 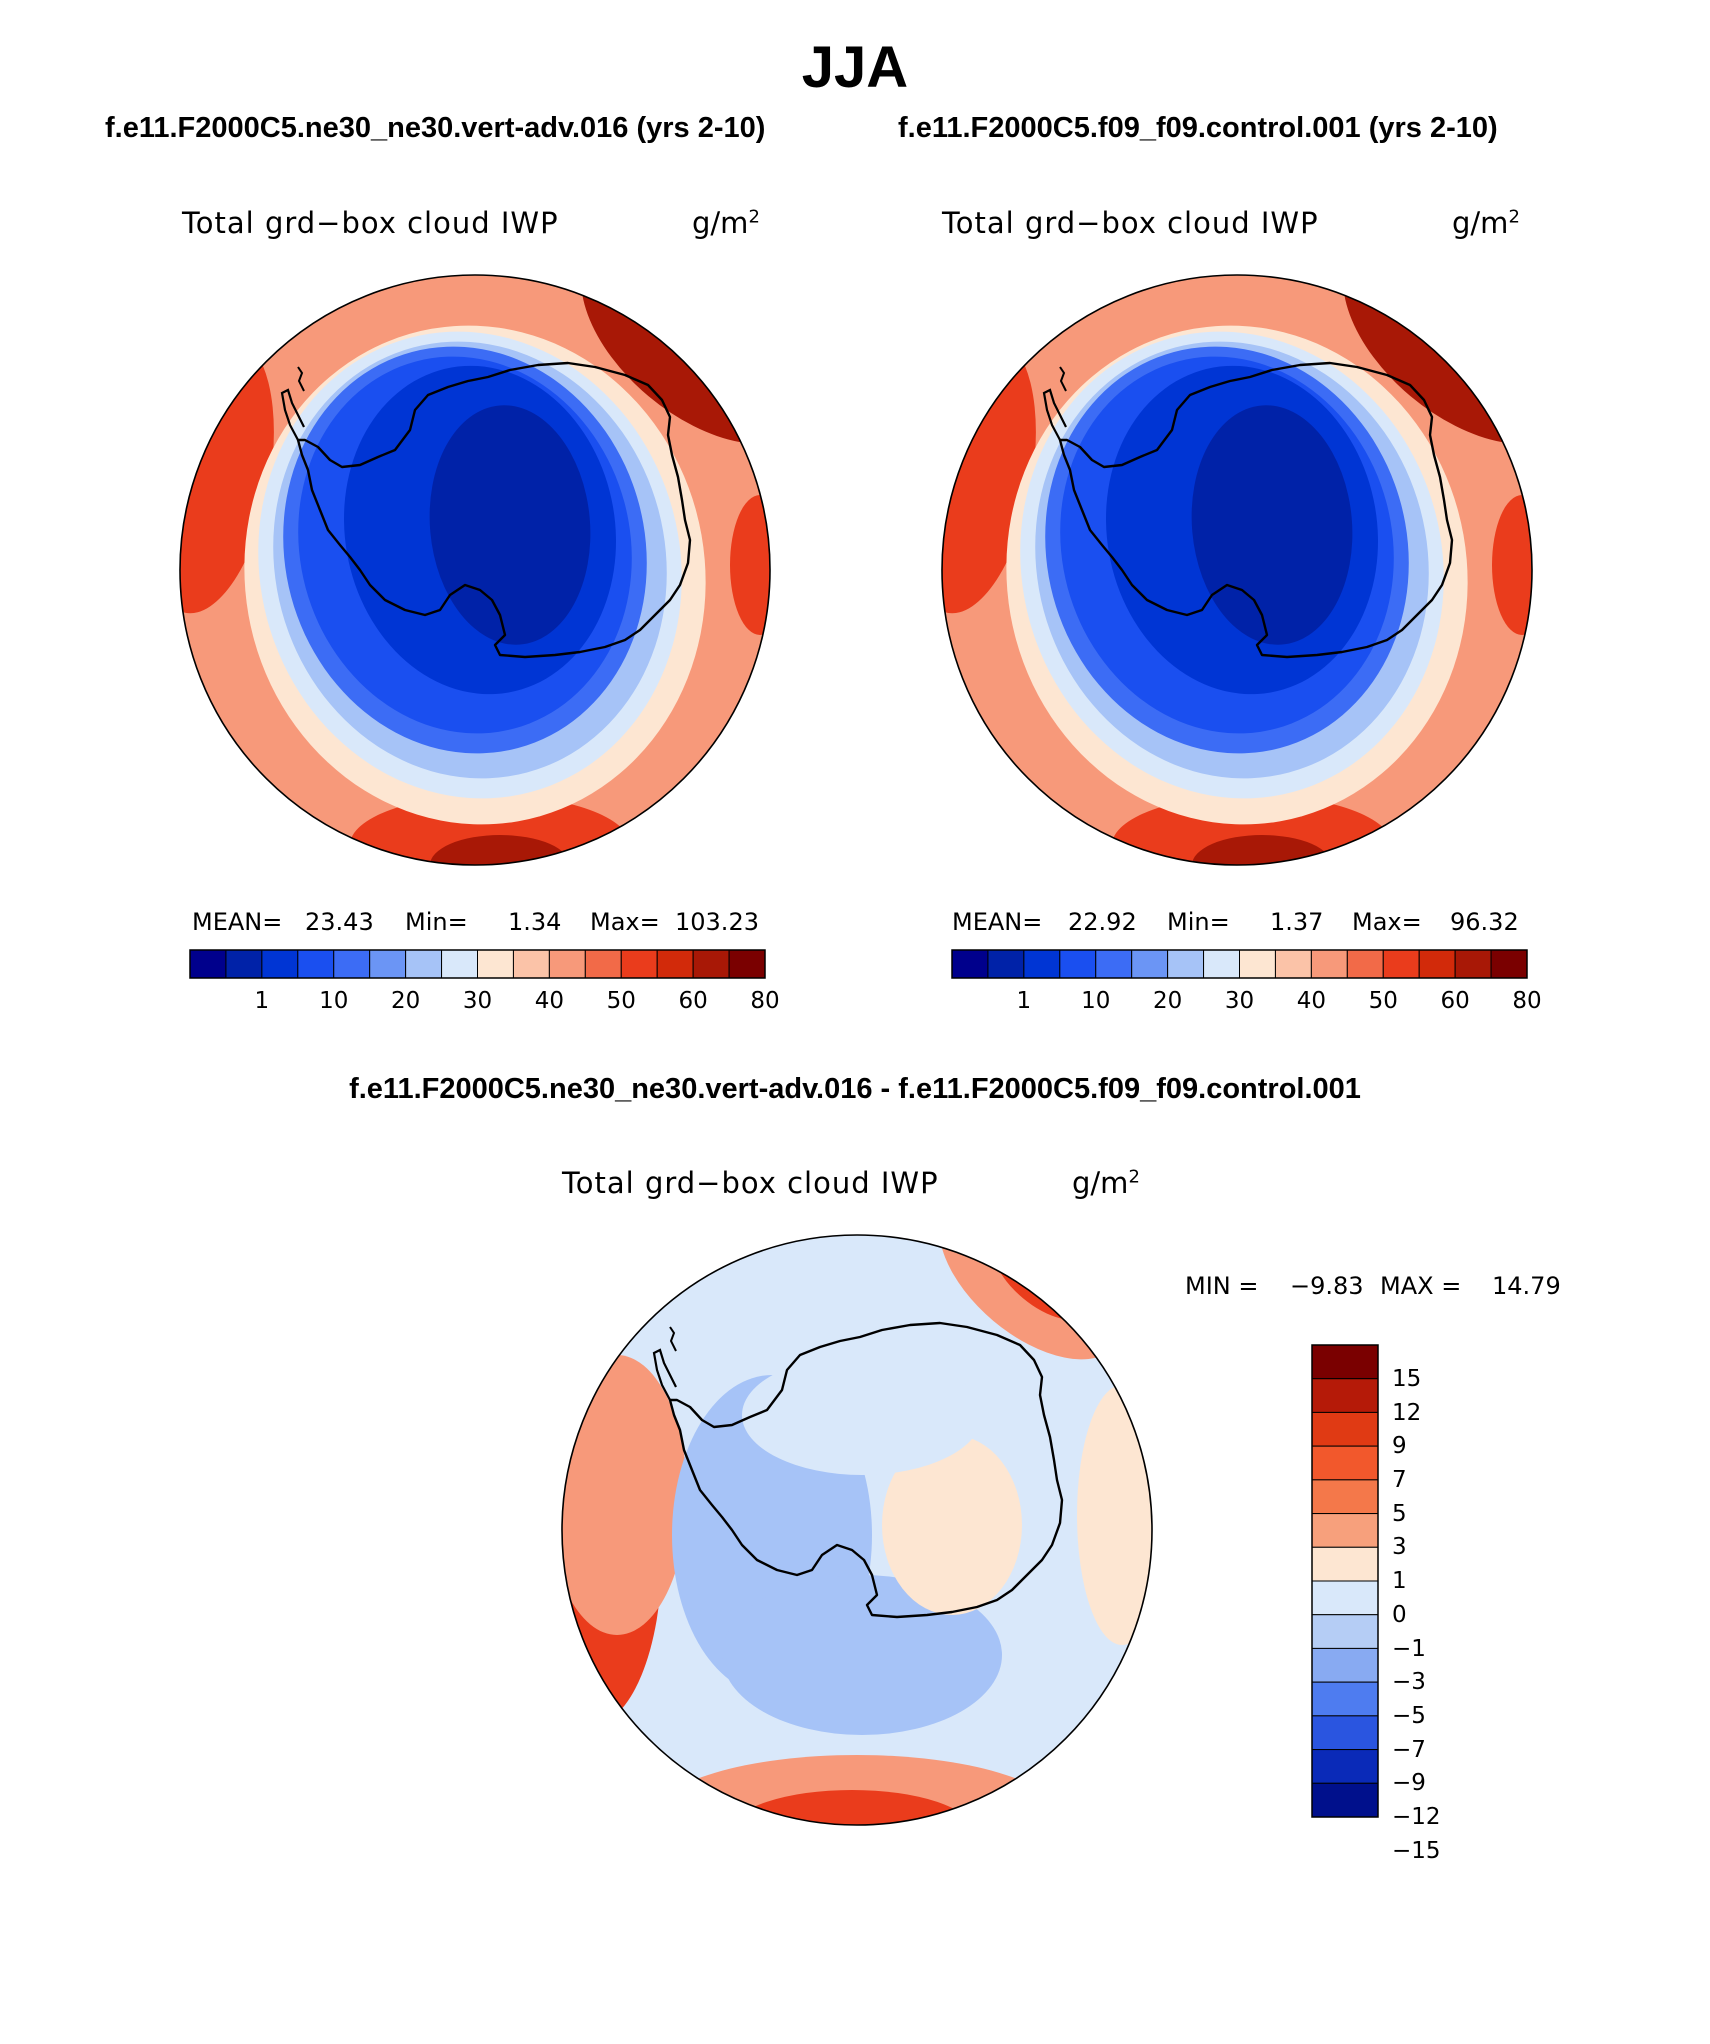 What do you see at coordinates (1222, 1286) in the screenshot?
I see `diff-min-label: MIN =` at bounding box center [1222, 1286].